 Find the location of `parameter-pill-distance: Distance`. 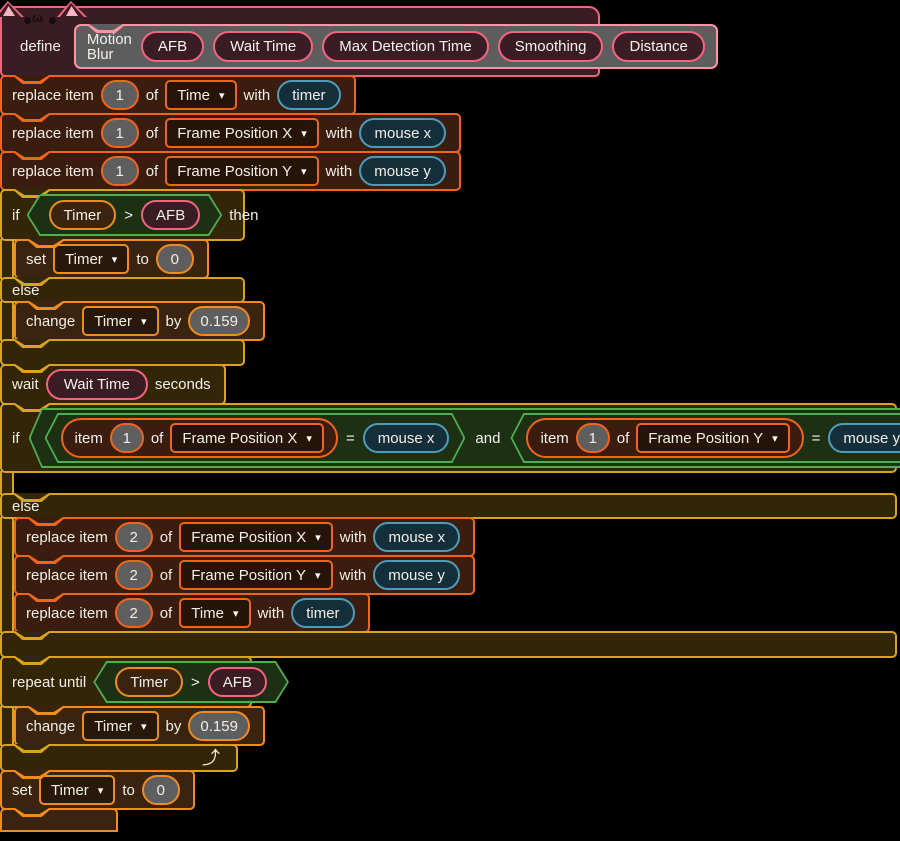

parameter-pill-distance: Distance is located at coordinates (658, 46).